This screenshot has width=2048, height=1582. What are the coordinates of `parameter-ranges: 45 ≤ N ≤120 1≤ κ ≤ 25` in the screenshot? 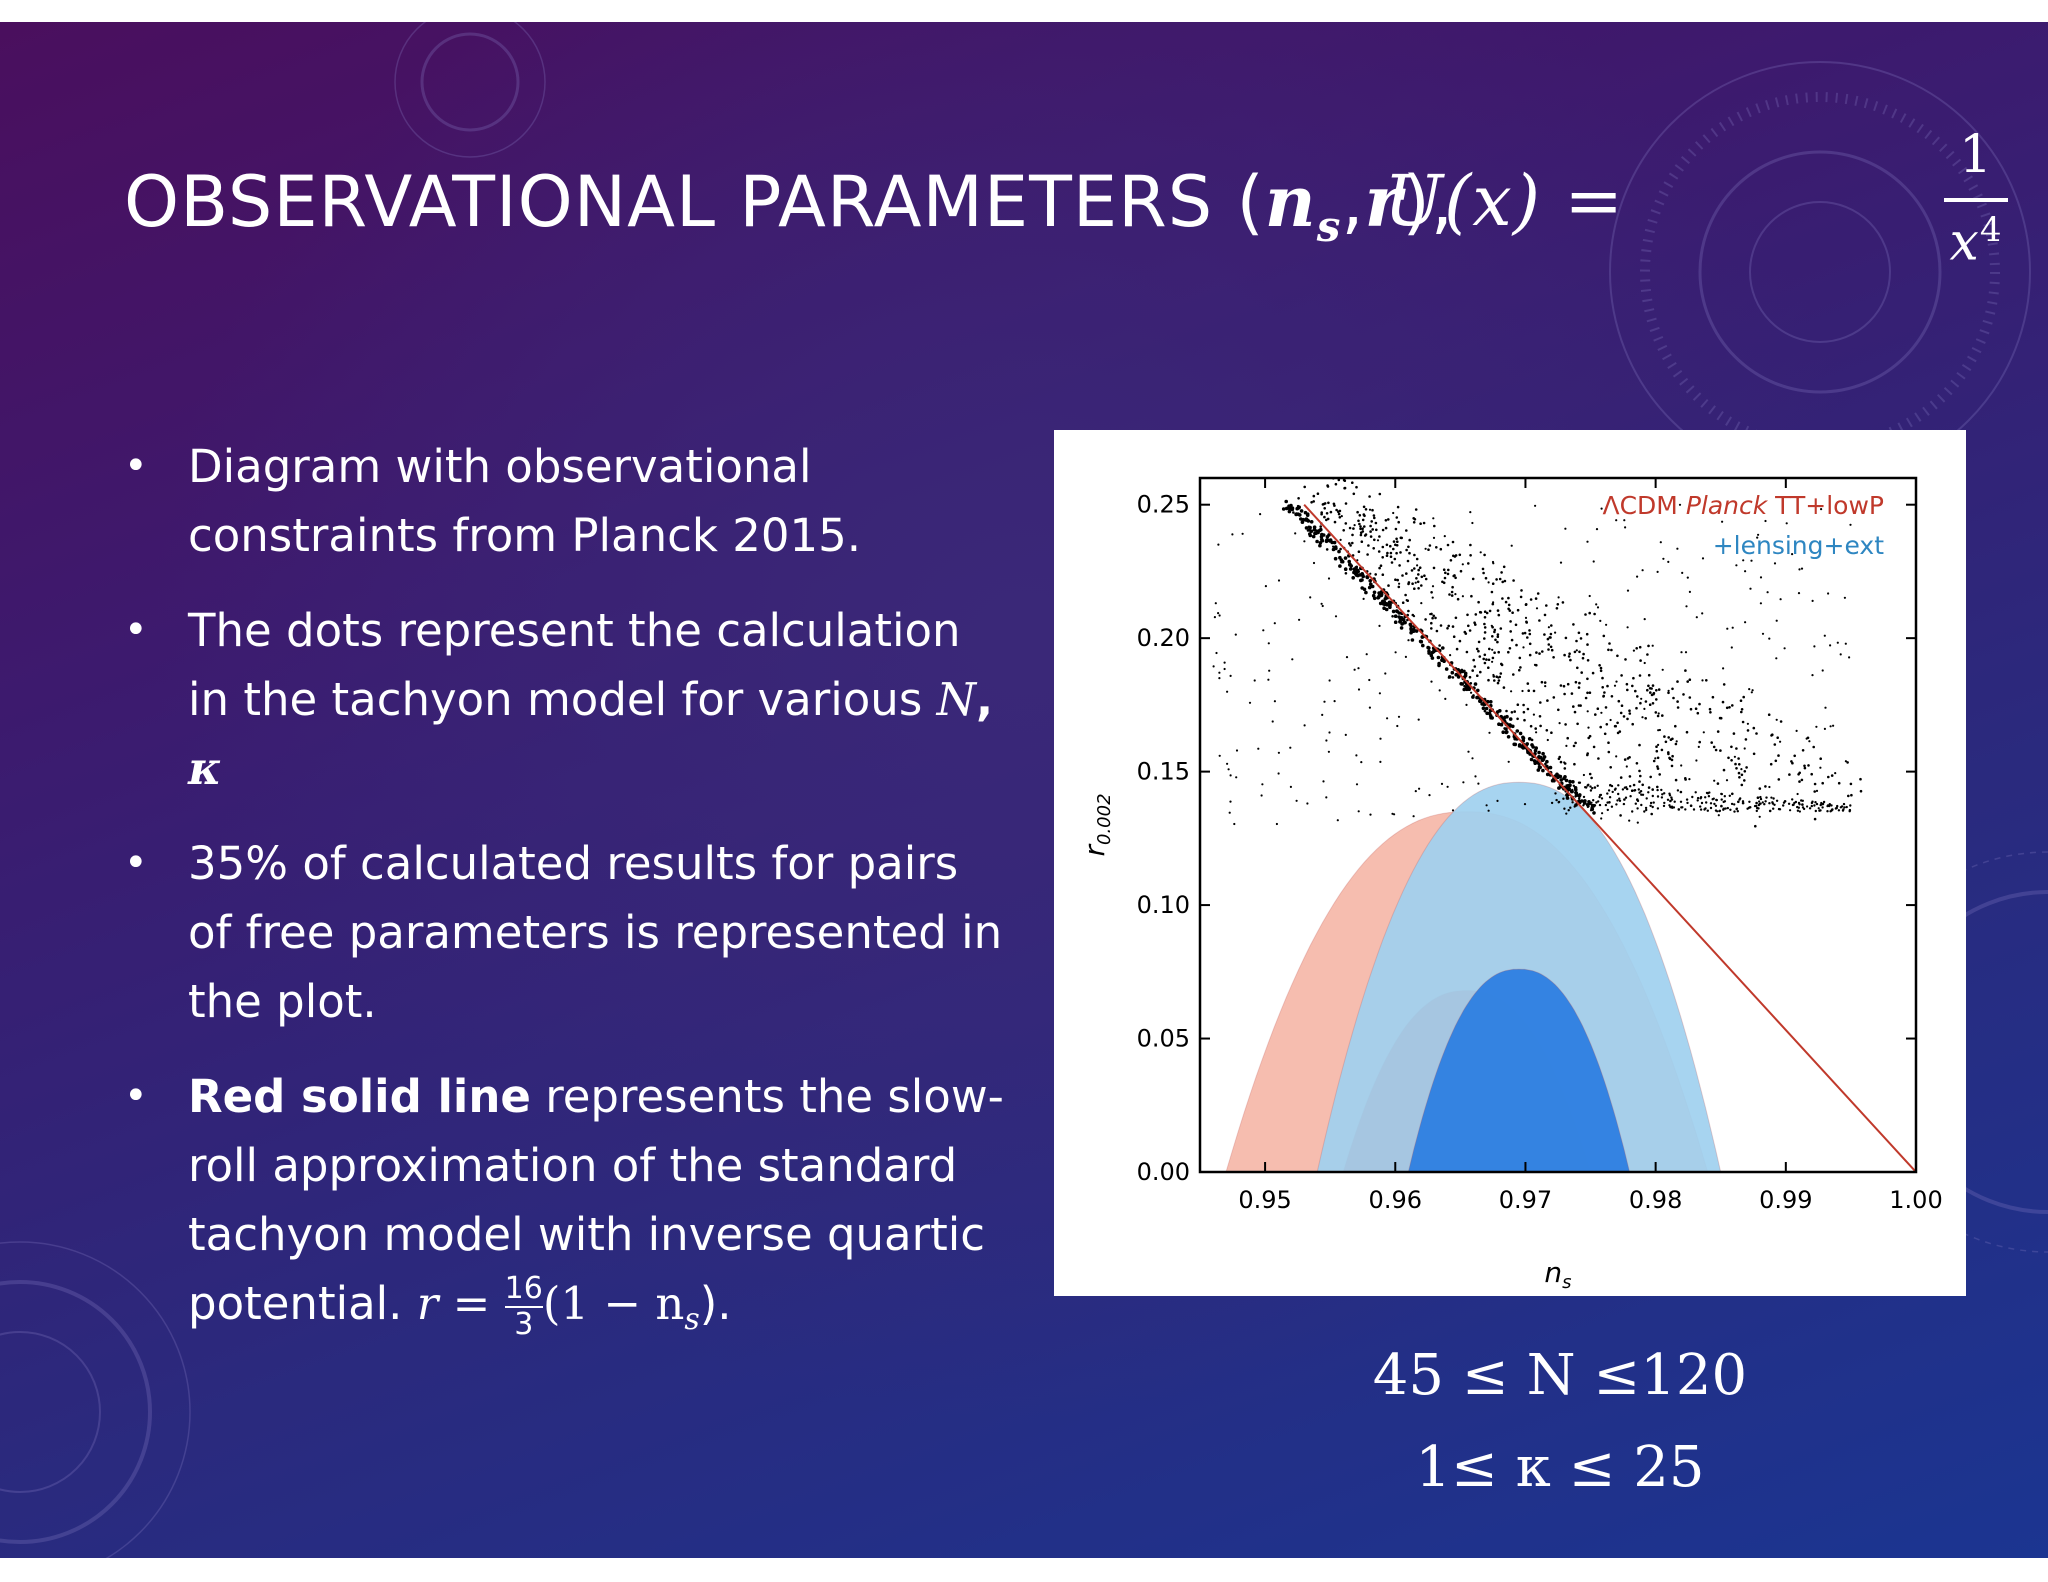 It's located at (1560, 1422).